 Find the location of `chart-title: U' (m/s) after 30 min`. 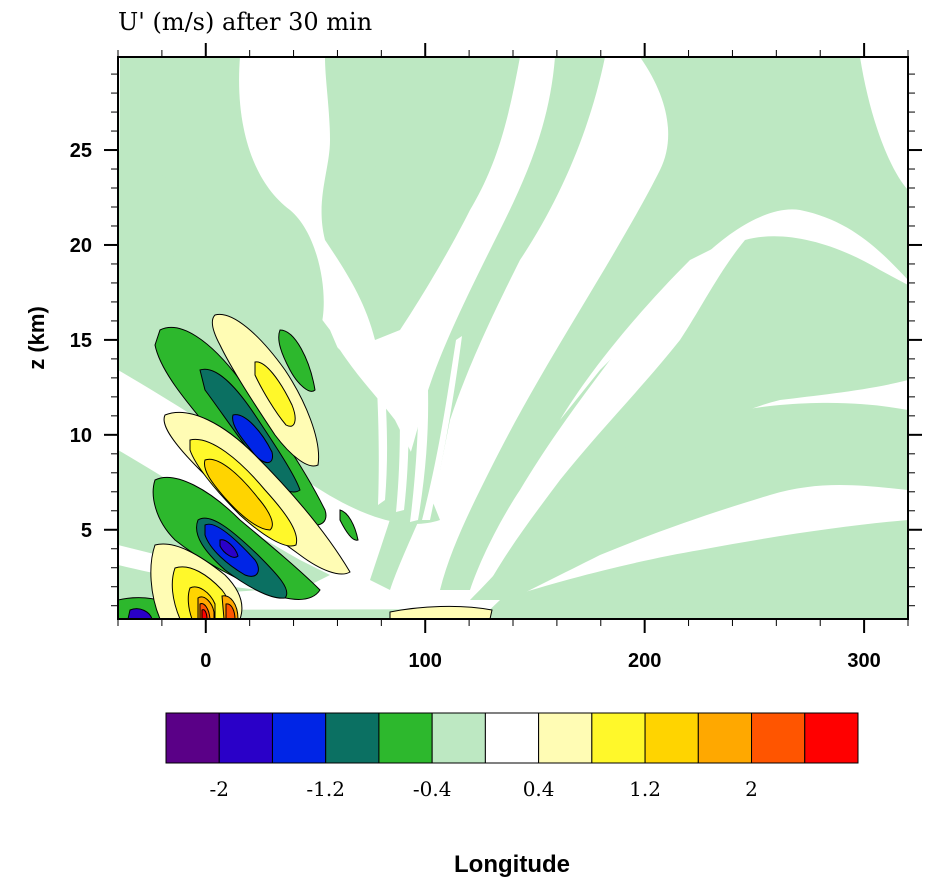

chart-title: U' (m/s) after 30 min is located at coordinates (245, 22).